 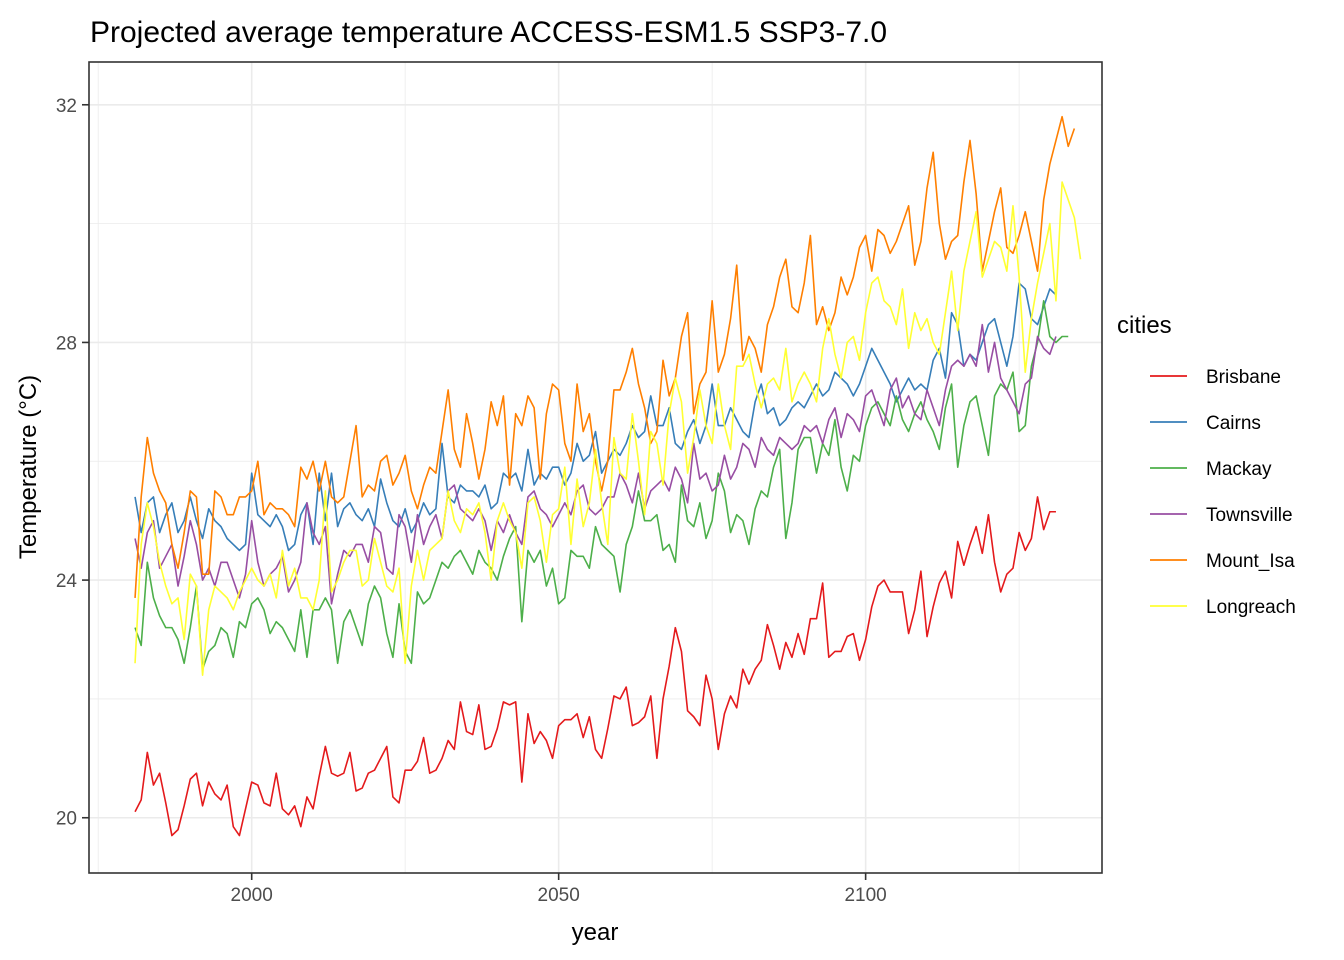 What do you see at coordinates (72, 463) in the screenshot?
I see `y-axis: 20 24 28 32` at bounding box center [72, 463].